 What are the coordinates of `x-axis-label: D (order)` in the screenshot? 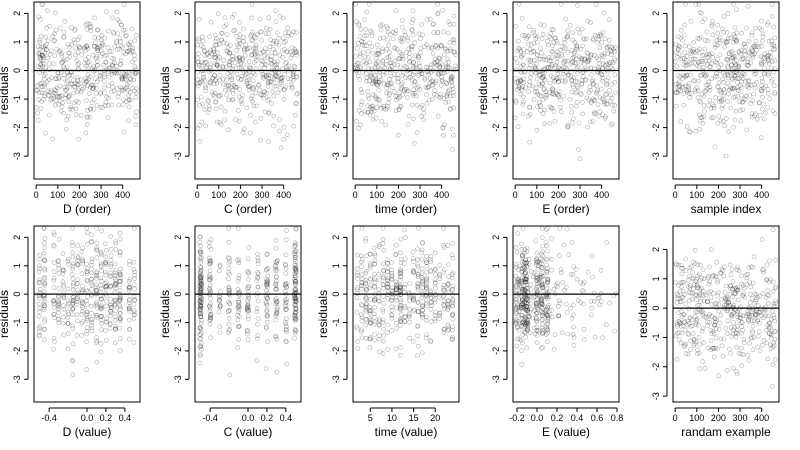 It's located at (87, 209).